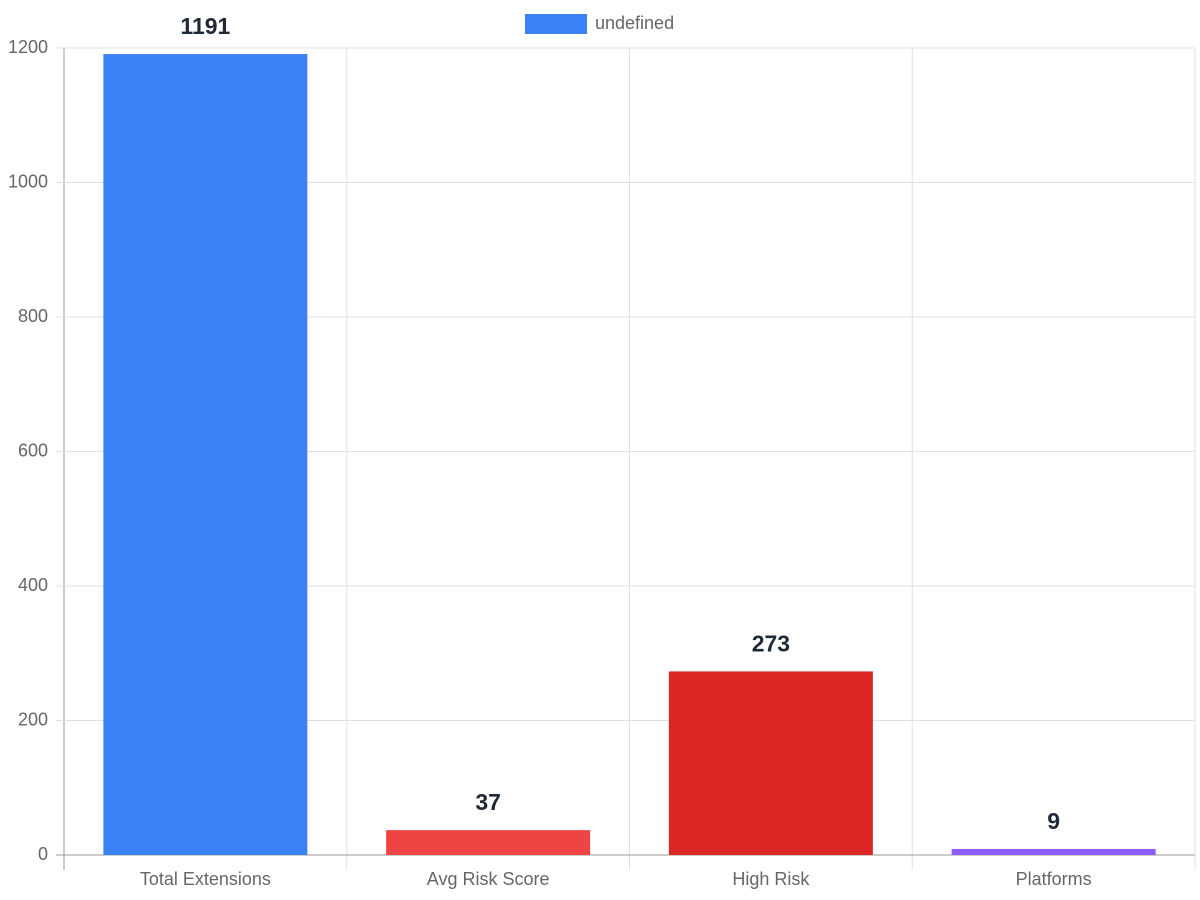 The image size is (1200, 900). What do you see at coordinates (43, 854) in the screenshot?
I see `y-tick-label: 0` at bounding box center [43, 854].